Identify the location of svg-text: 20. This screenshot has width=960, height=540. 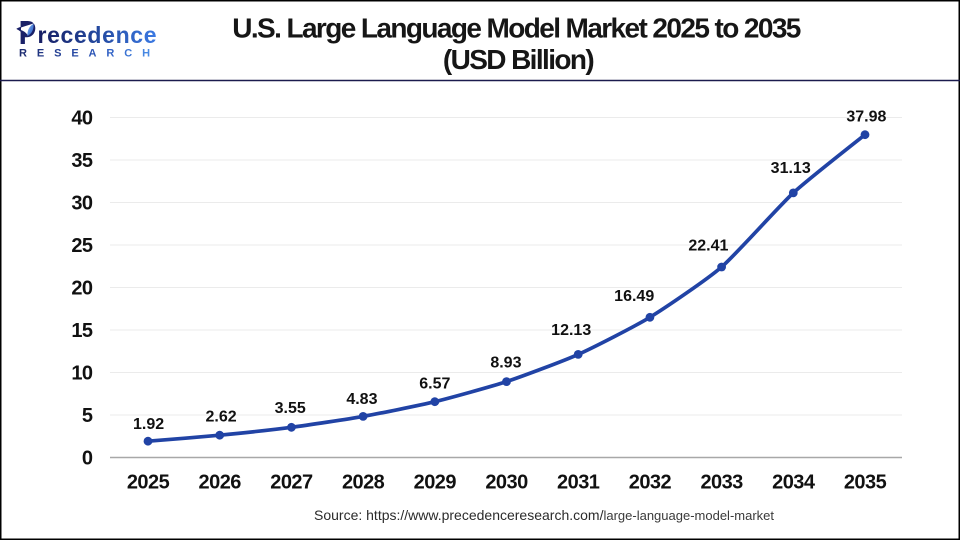
(82, 288).